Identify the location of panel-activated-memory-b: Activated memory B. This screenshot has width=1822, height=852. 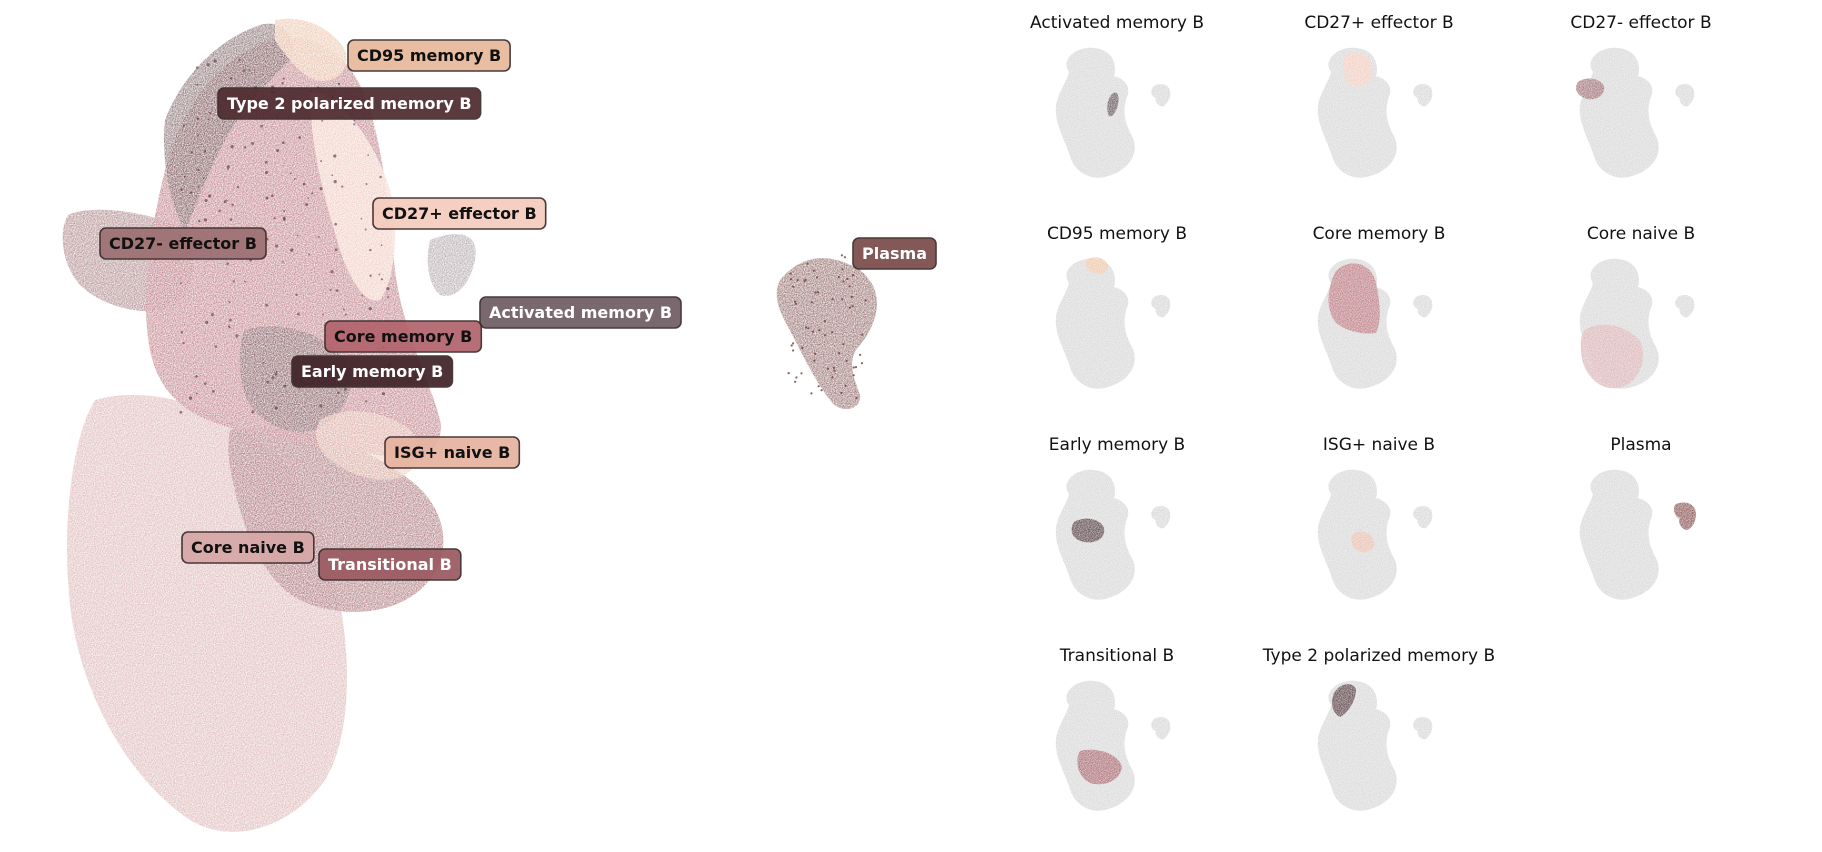
(1117, 95).